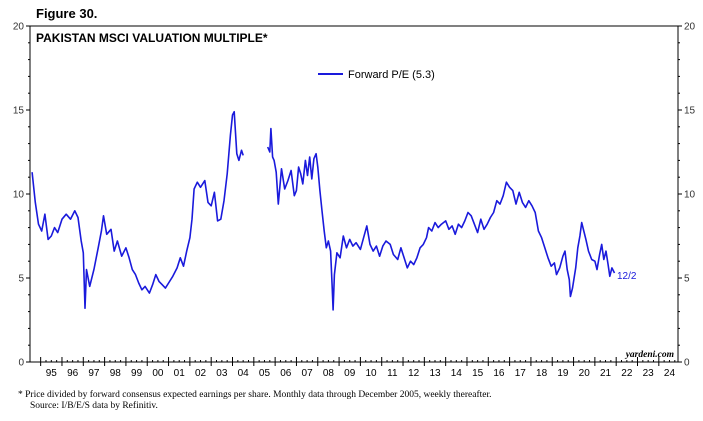  I want to click on x-tick-label: 07, so click(308, 373).